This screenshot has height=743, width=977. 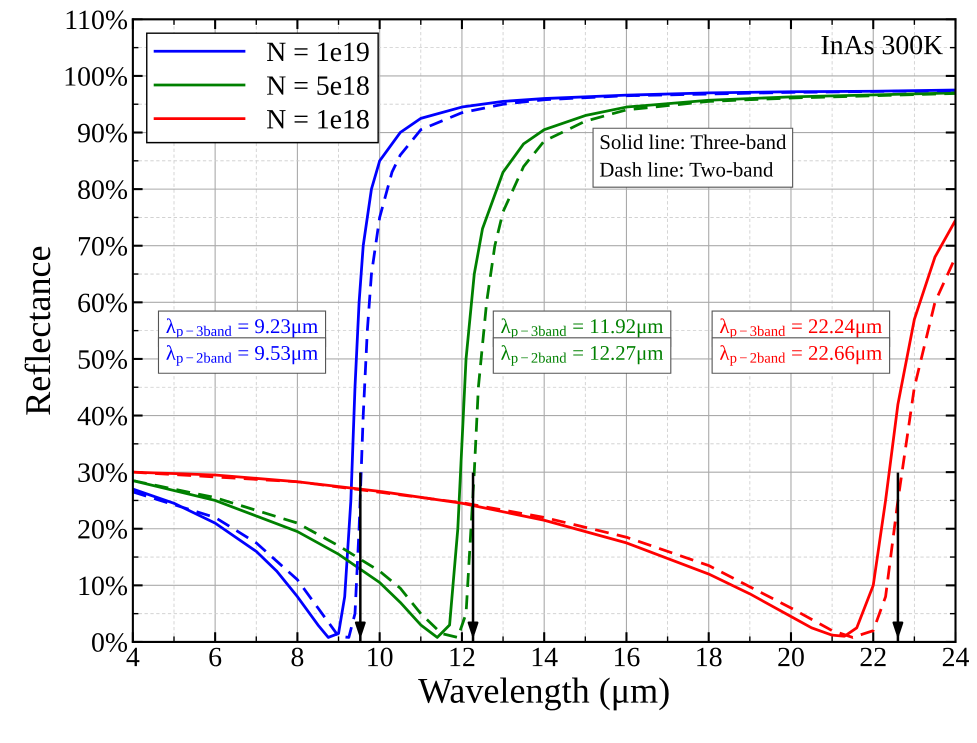 I want to click on annotation: λ$_{p−3band}$ = 22.24μm, so click(x=801, y=328).